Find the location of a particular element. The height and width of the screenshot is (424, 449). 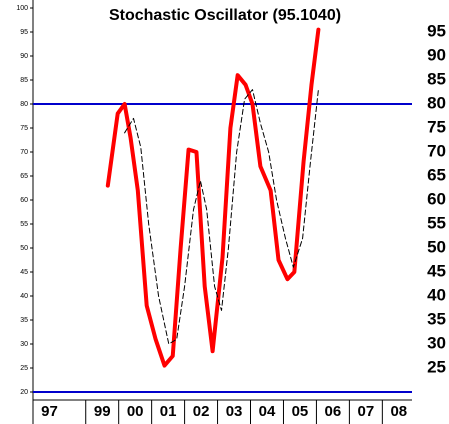

x-tick-label: 04 is located at coordinates (267, 411).